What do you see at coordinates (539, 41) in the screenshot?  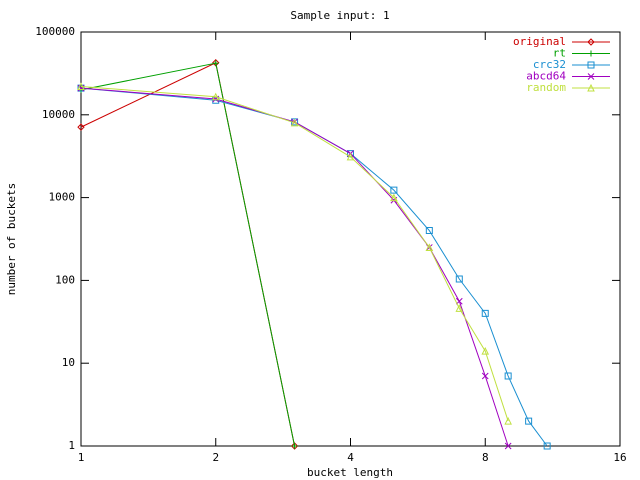 I see `legend-label: original` at bounding box center [539, 41].